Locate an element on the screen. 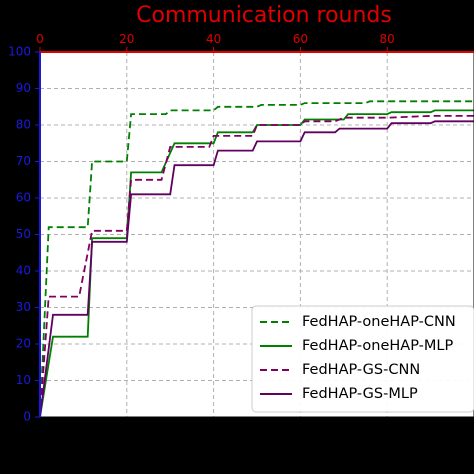 This screenshot has width=474, height=474. y-tick-label: 100 is located at coordinates (19, 52).